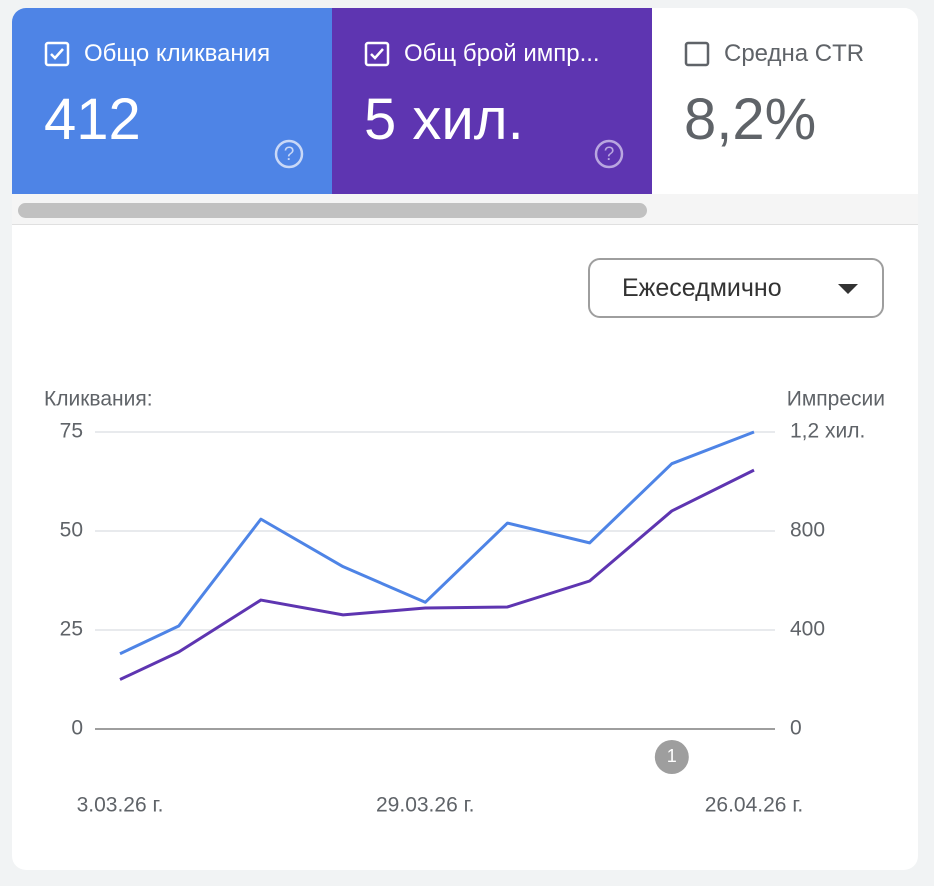 Image resolution: width=934 pixels, height=886 pixels. Describe the element at coordinates (120, 805) in the screenshot. I see `x-tick-label: 3.03.26 г.` at that location.